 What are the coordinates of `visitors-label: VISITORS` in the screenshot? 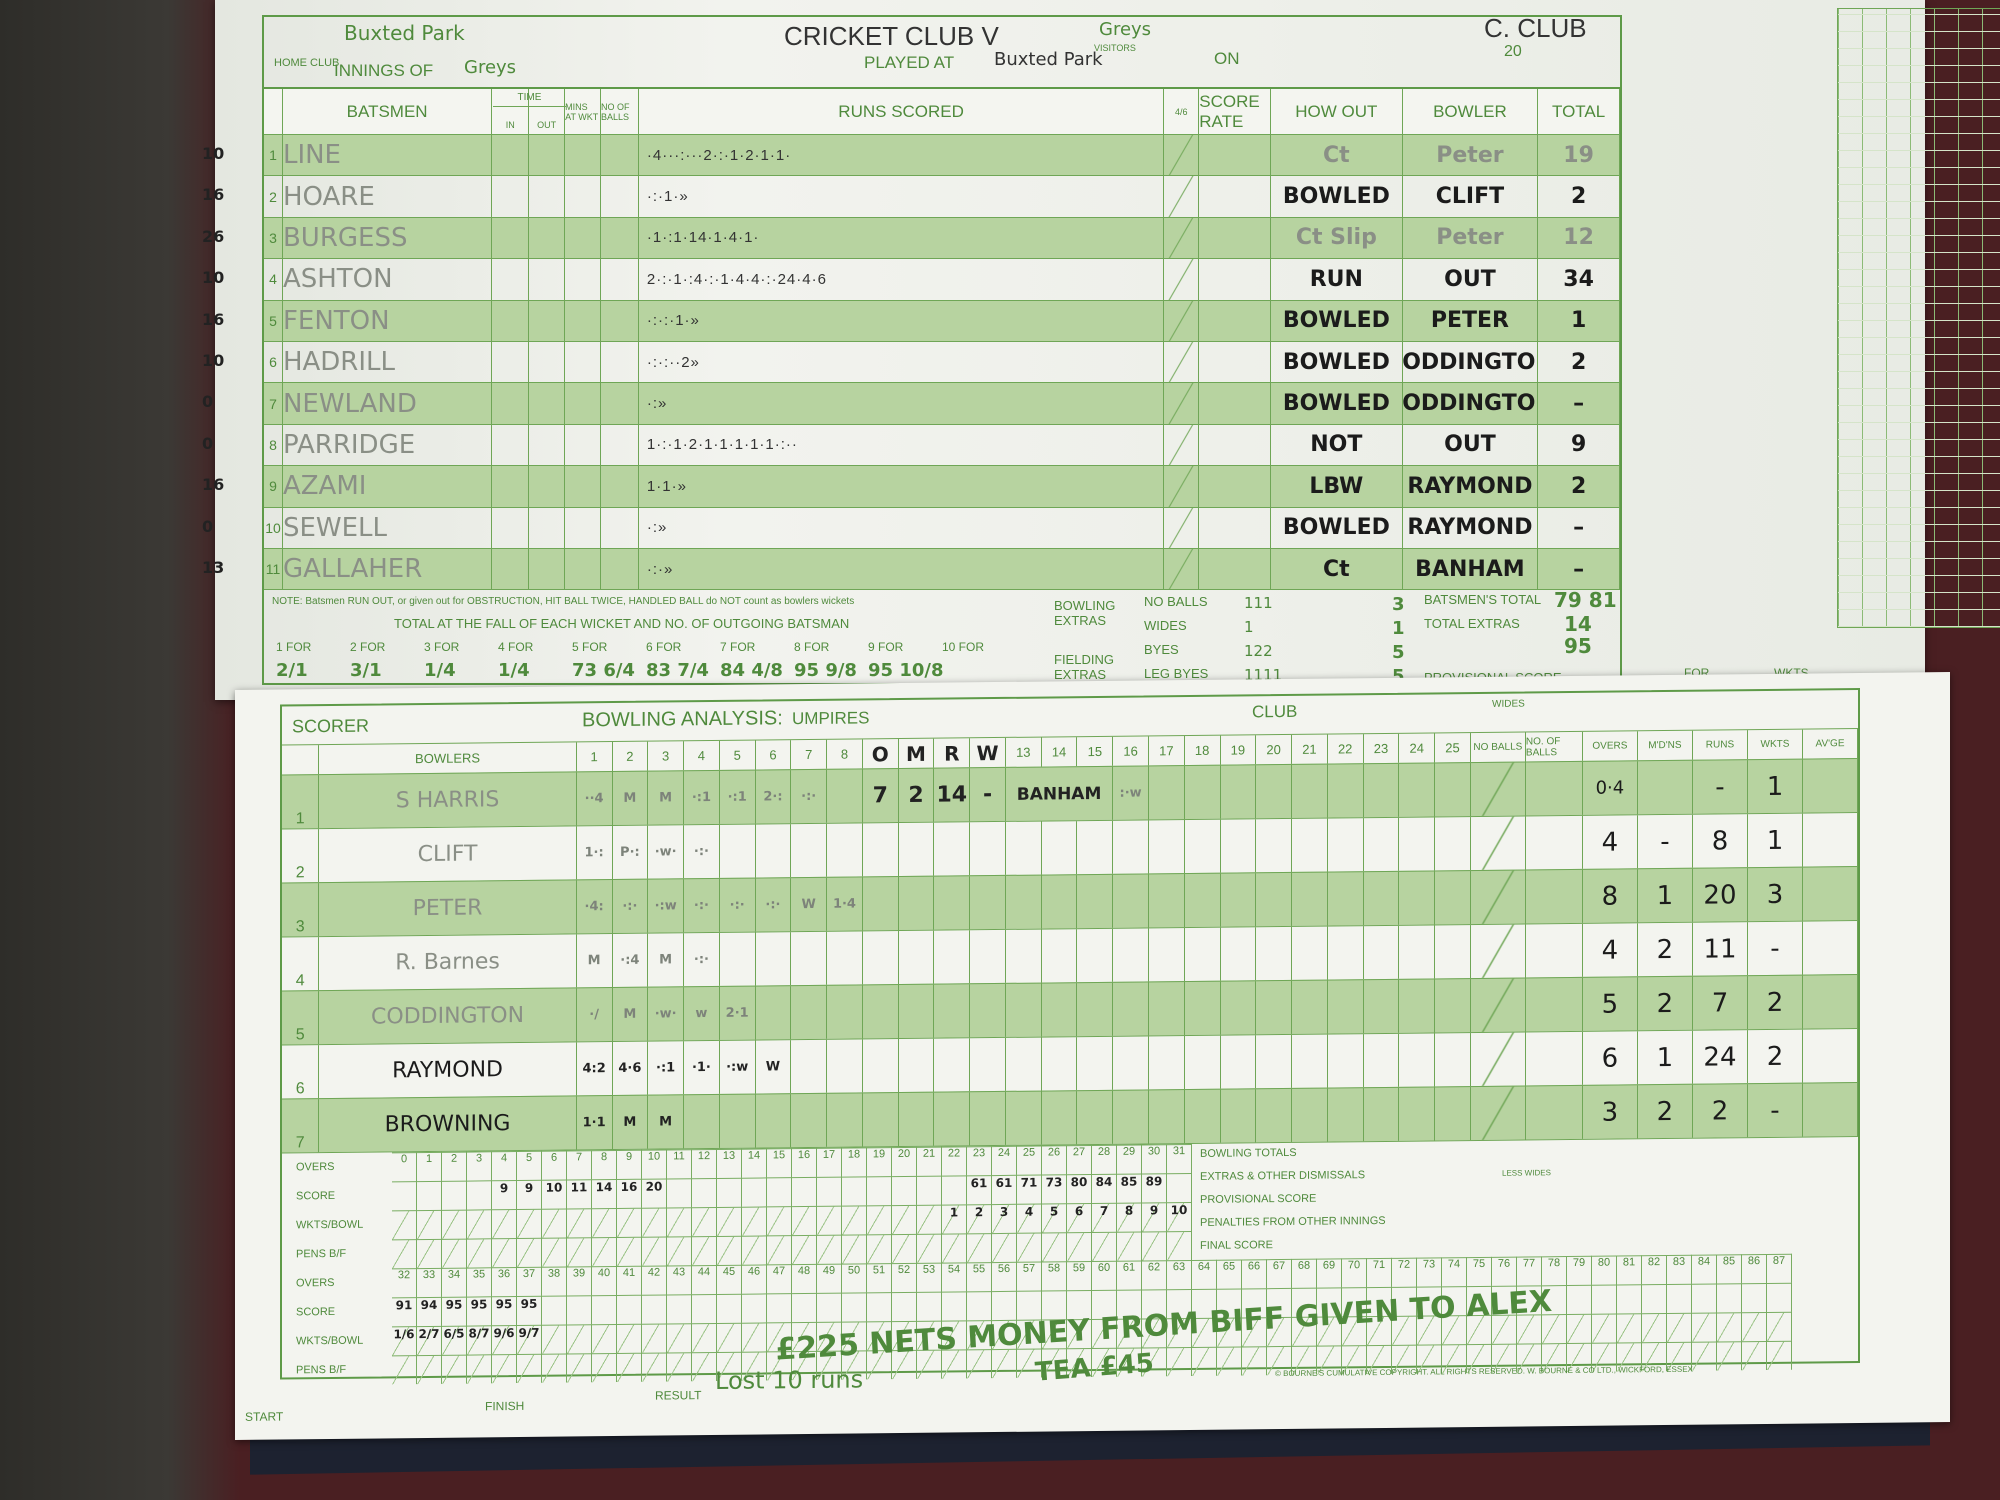 It's located at (1115, 48).